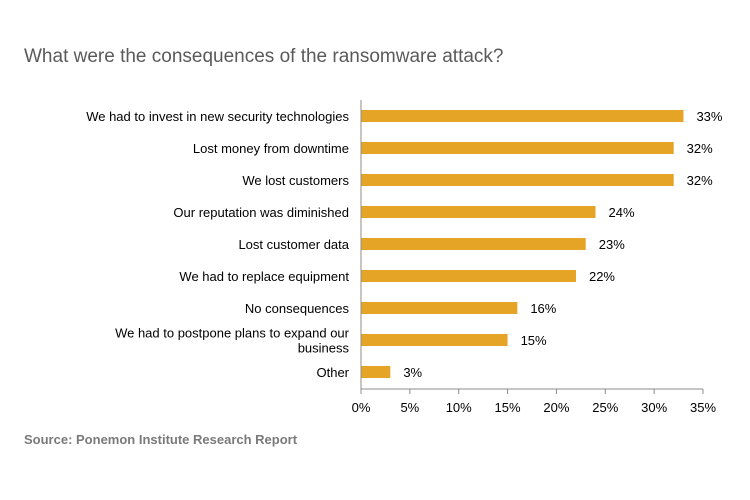  What do you see at coordinates (534, 340) in the screenshot?
I see `value-label: 15%` at bounding box center [534, 340].